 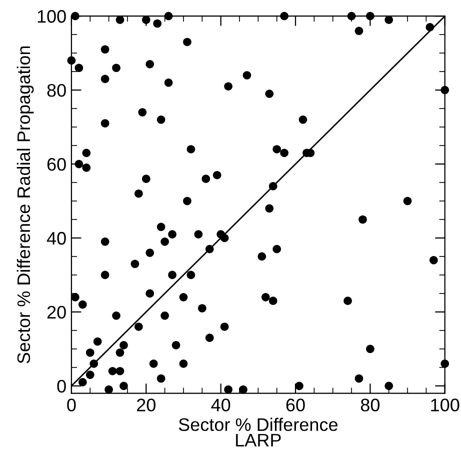 What do you see at coordinates (146, 405) in the screenshot?
I see `x-tick-label: 20` at bounding box center [146, 405].